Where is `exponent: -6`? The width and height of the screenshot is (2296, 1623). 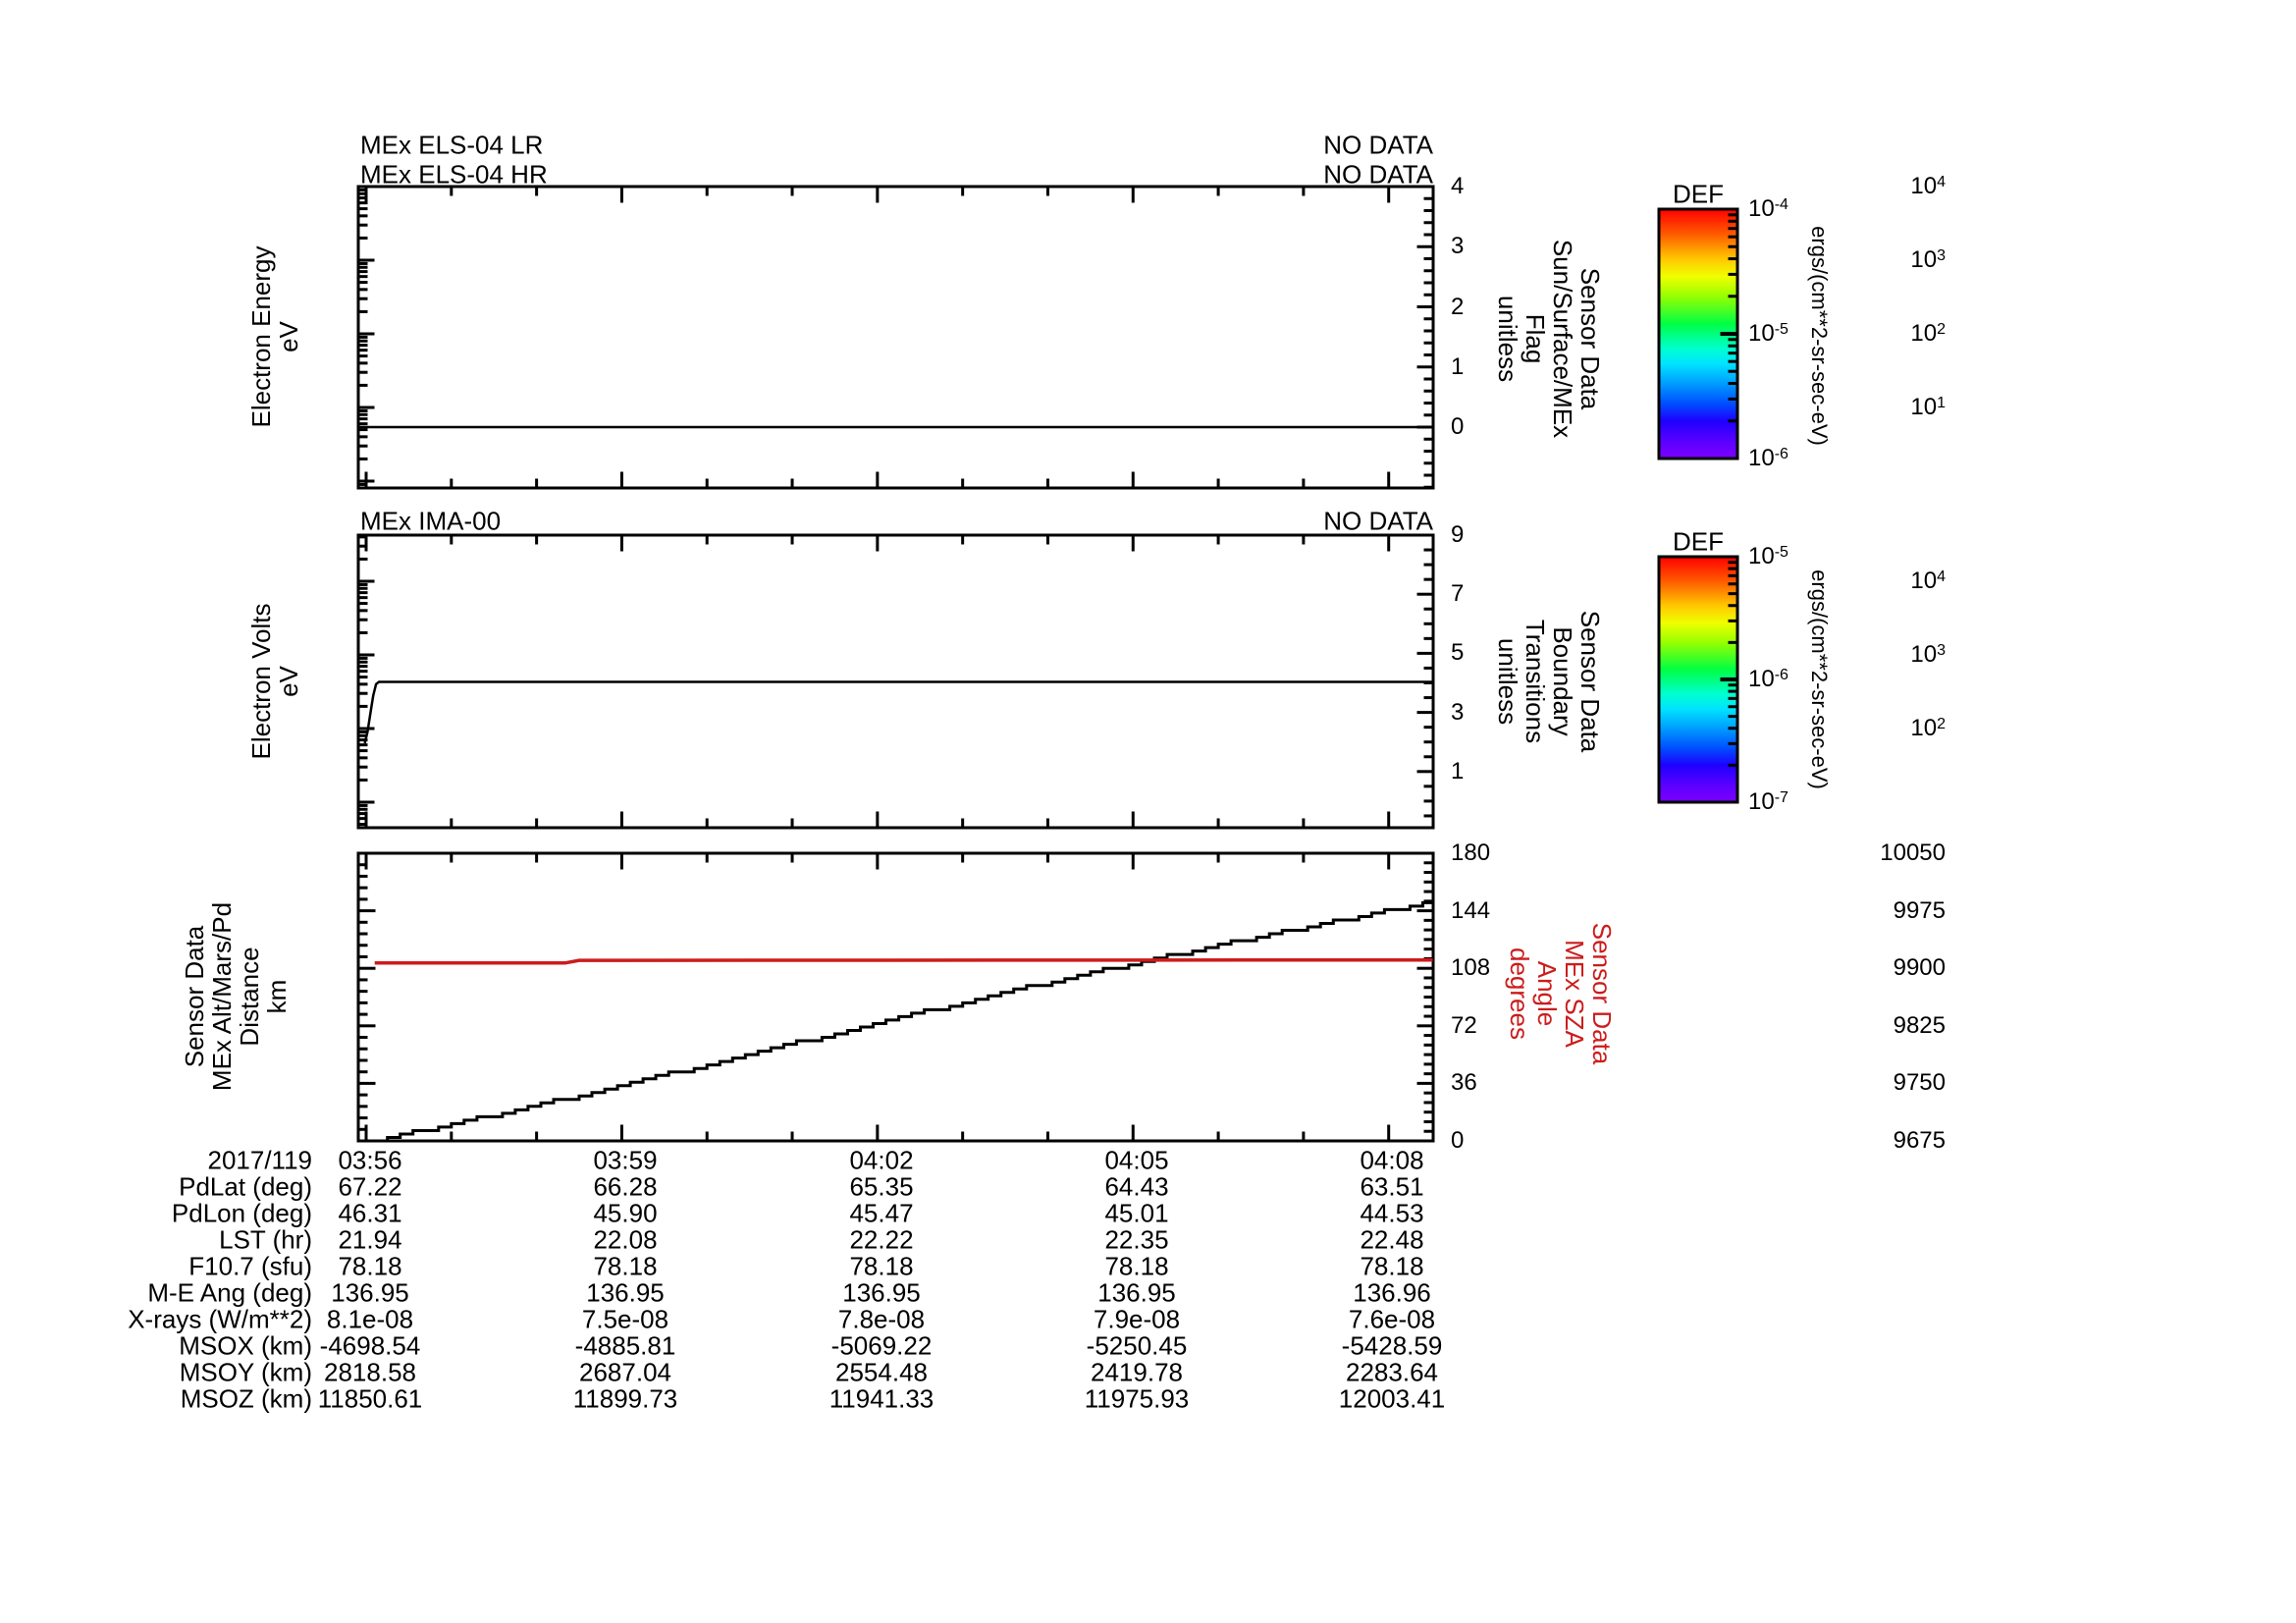 exponent: -6 is located at coordinates (1781, 454).